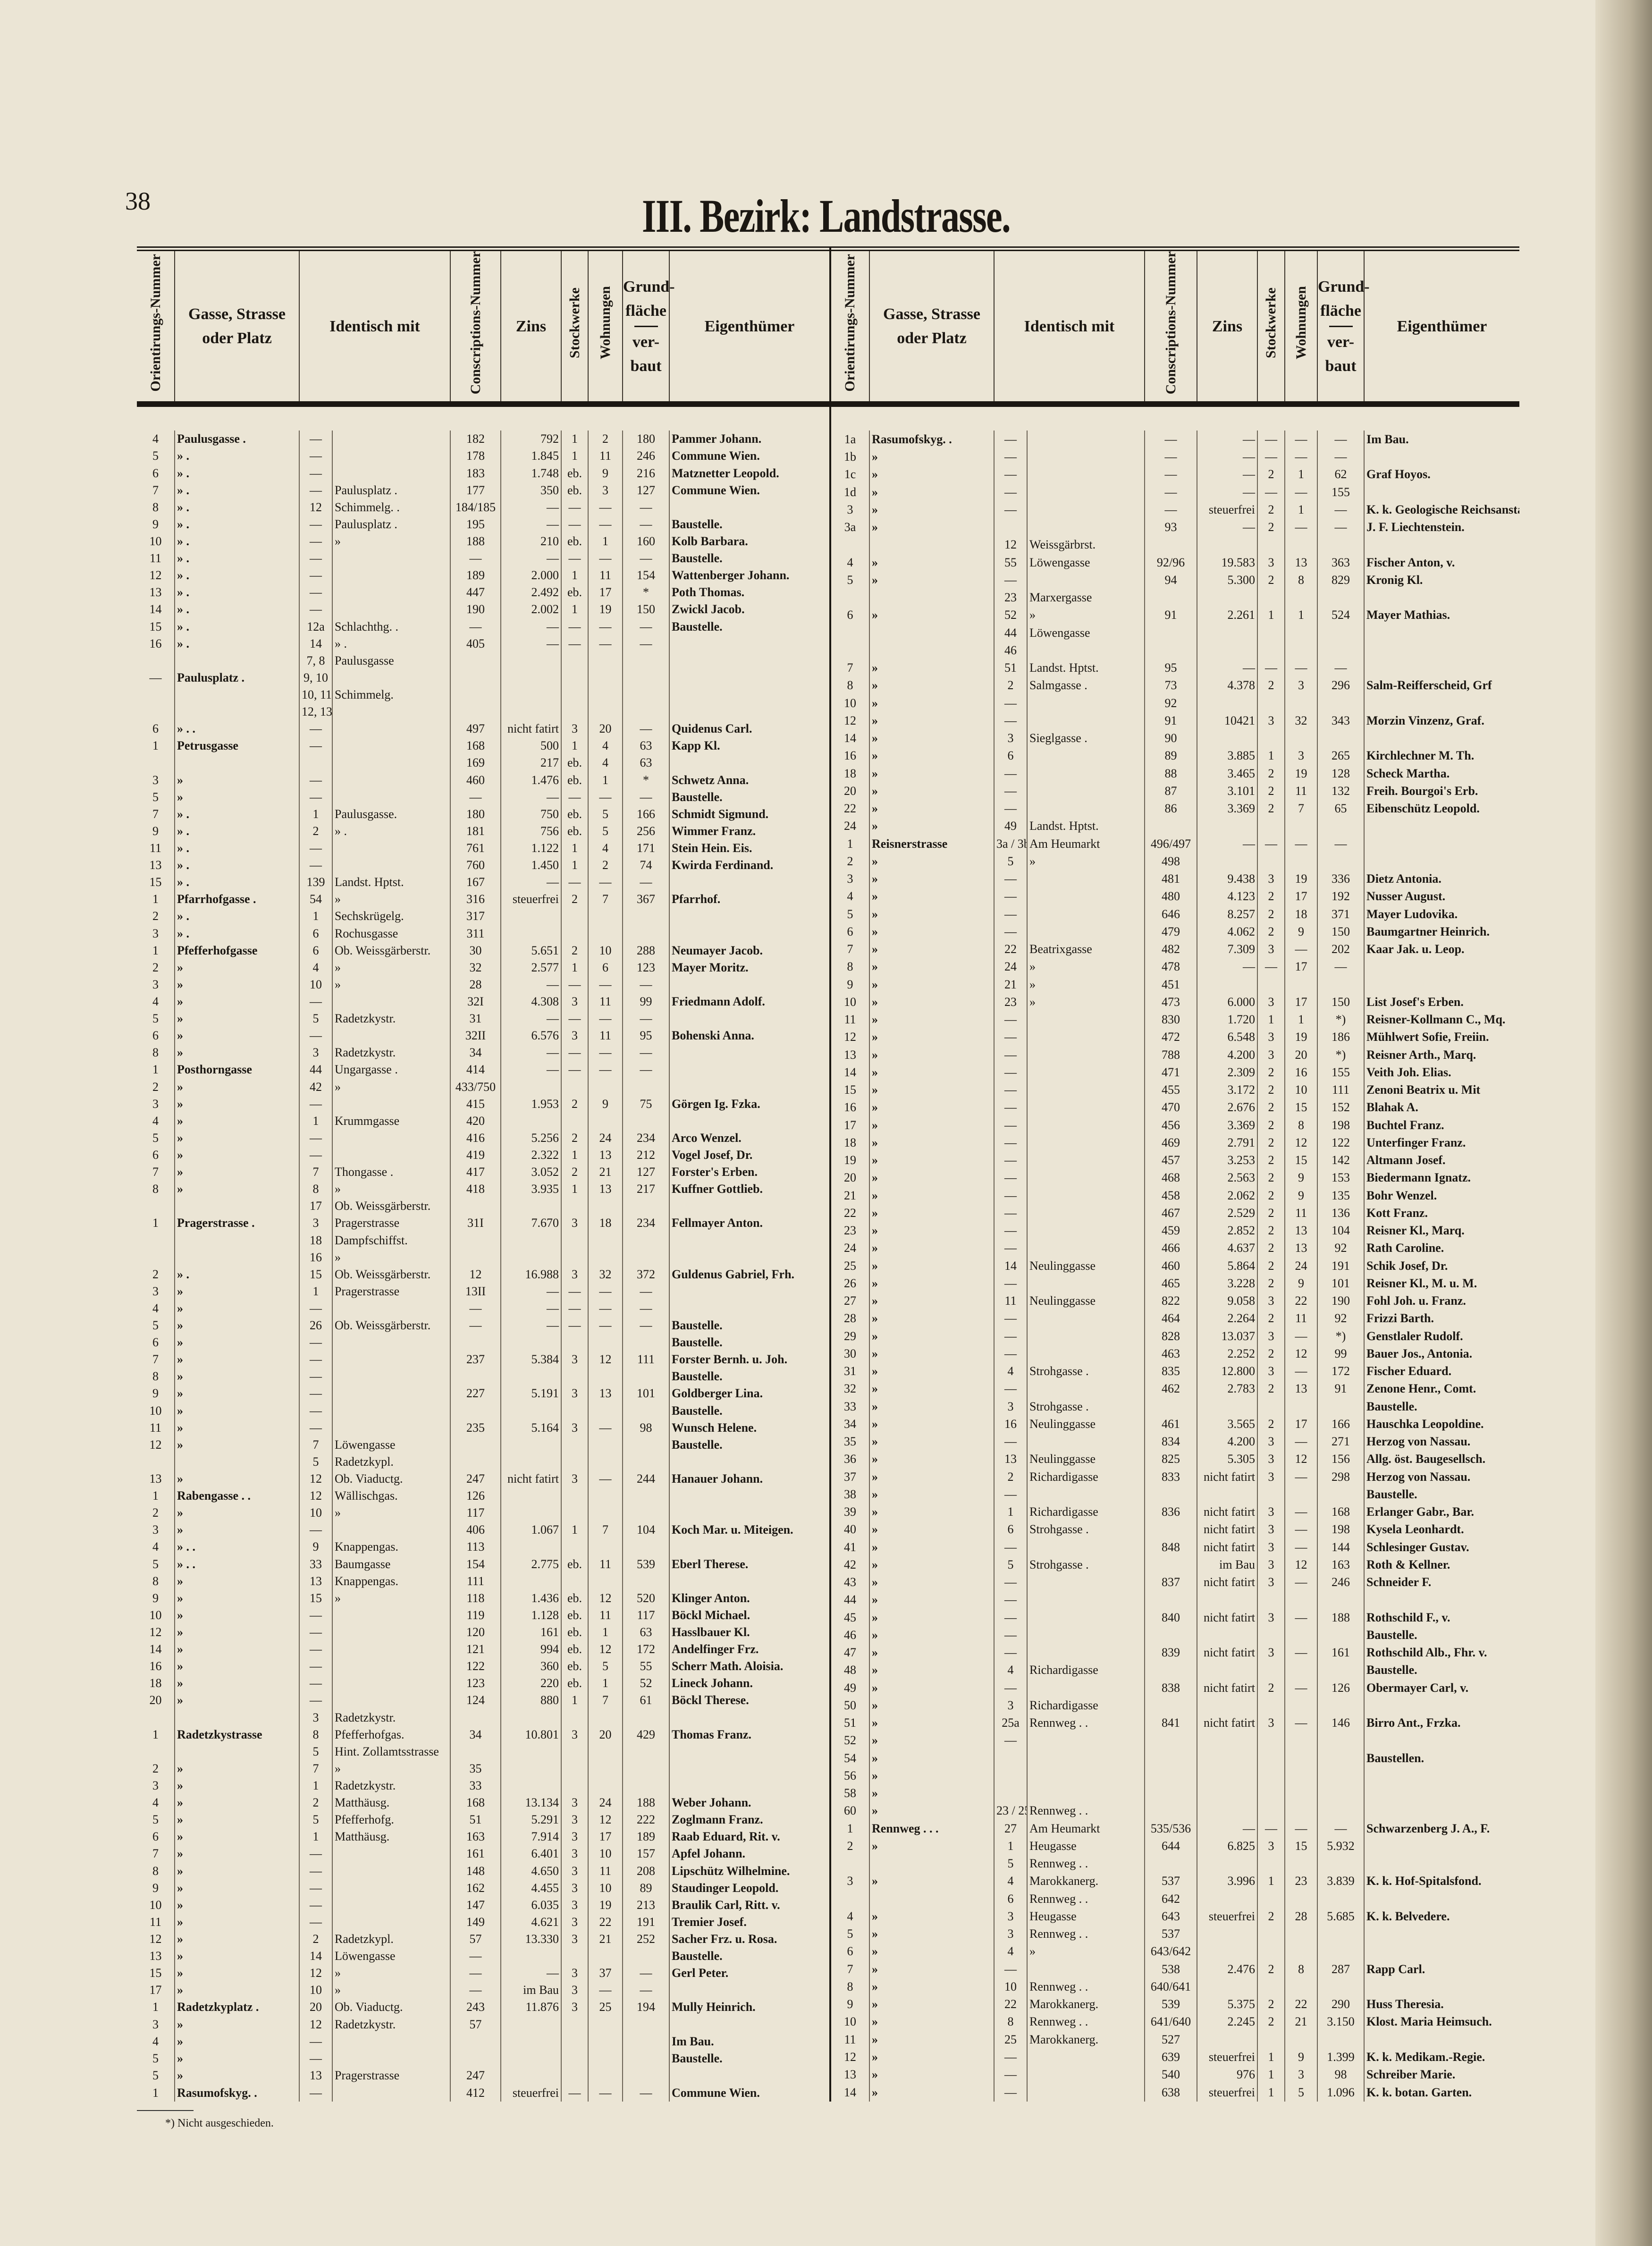  Describe the element at coordinates (392, 1496) in the screenshot. I see `ident-street: Wällischgas.` at that location.